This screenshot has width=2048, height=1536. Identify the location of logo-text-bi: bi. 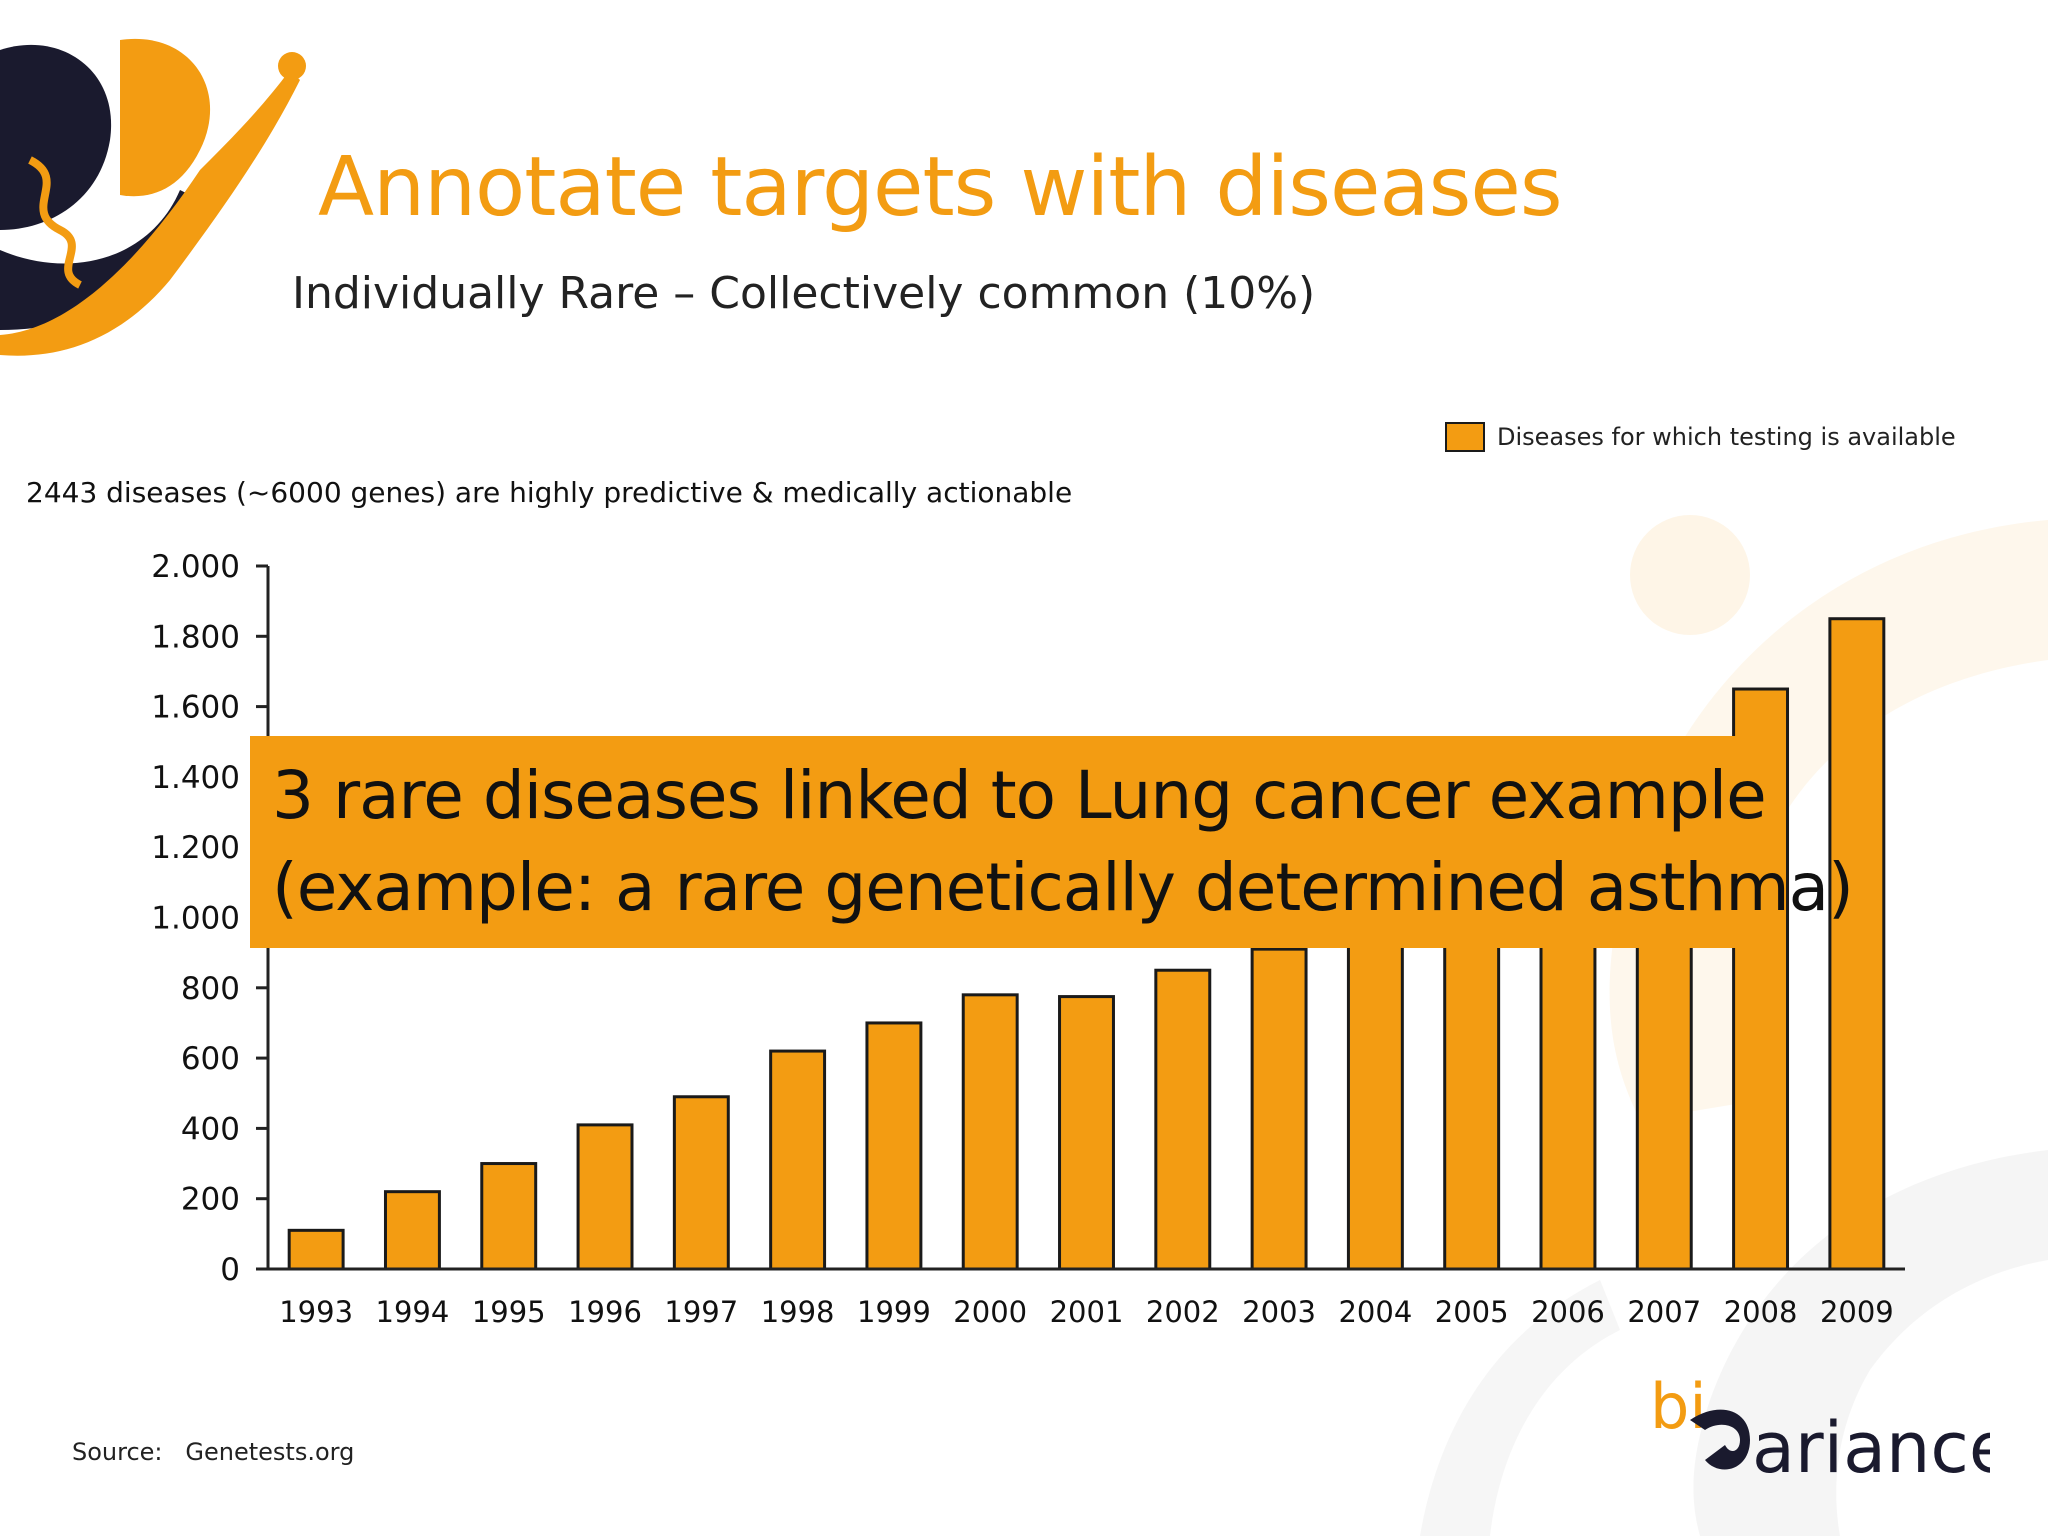
(1678, 1406).